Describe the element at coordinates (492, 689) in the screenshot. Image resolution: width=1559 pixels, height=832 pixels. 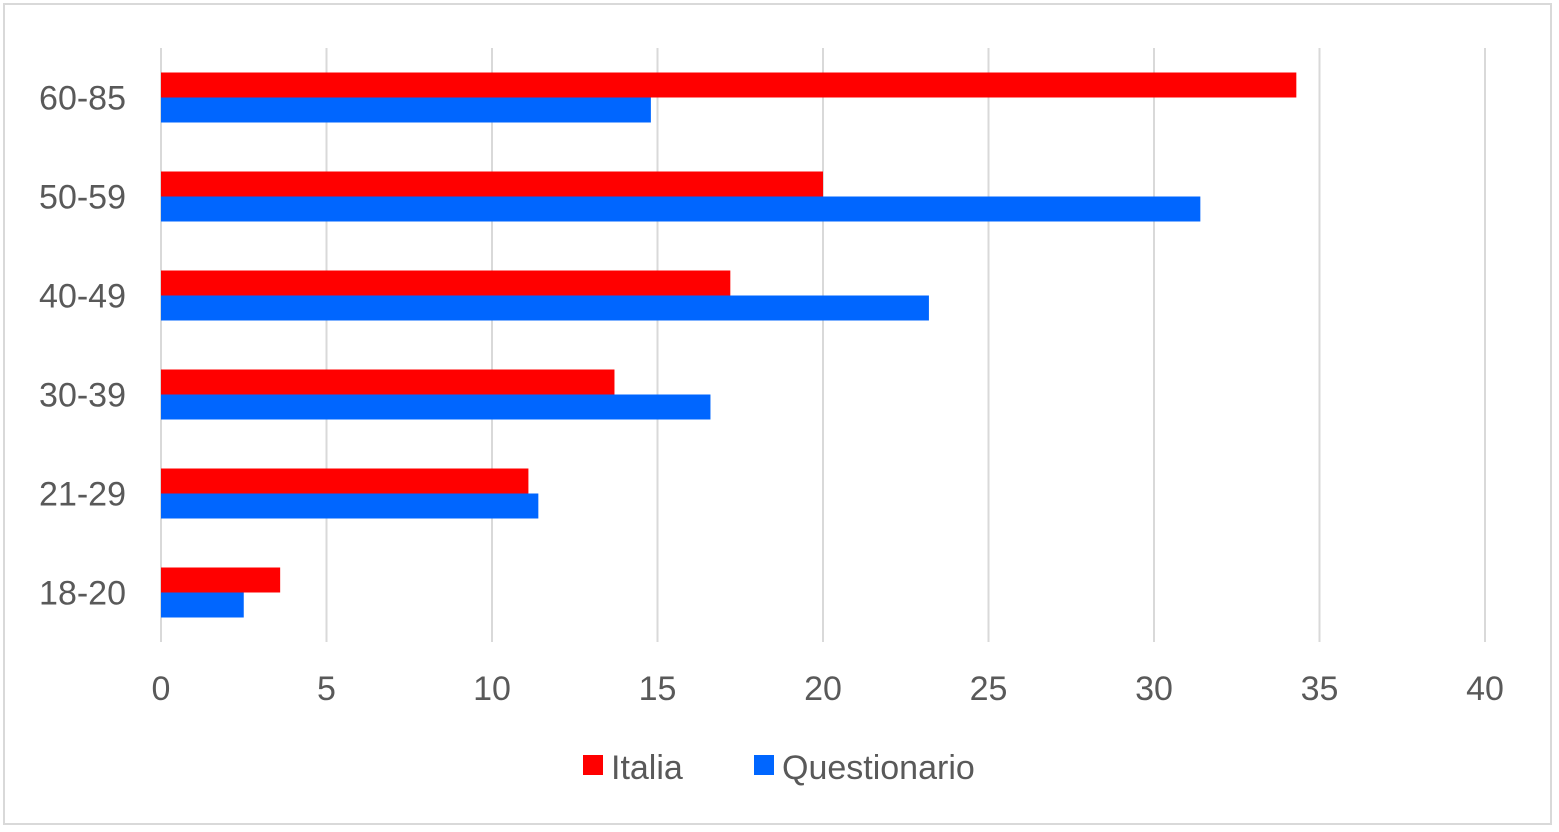
I see `x-tick-label: 10` at that location.